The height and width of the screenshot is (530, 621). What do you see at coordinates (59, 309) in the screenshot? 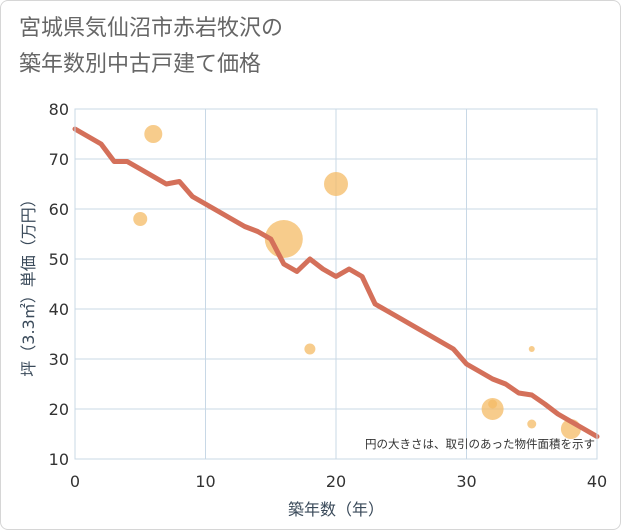
I see `y-tick-label: 40` at bounding box center [59, 309].